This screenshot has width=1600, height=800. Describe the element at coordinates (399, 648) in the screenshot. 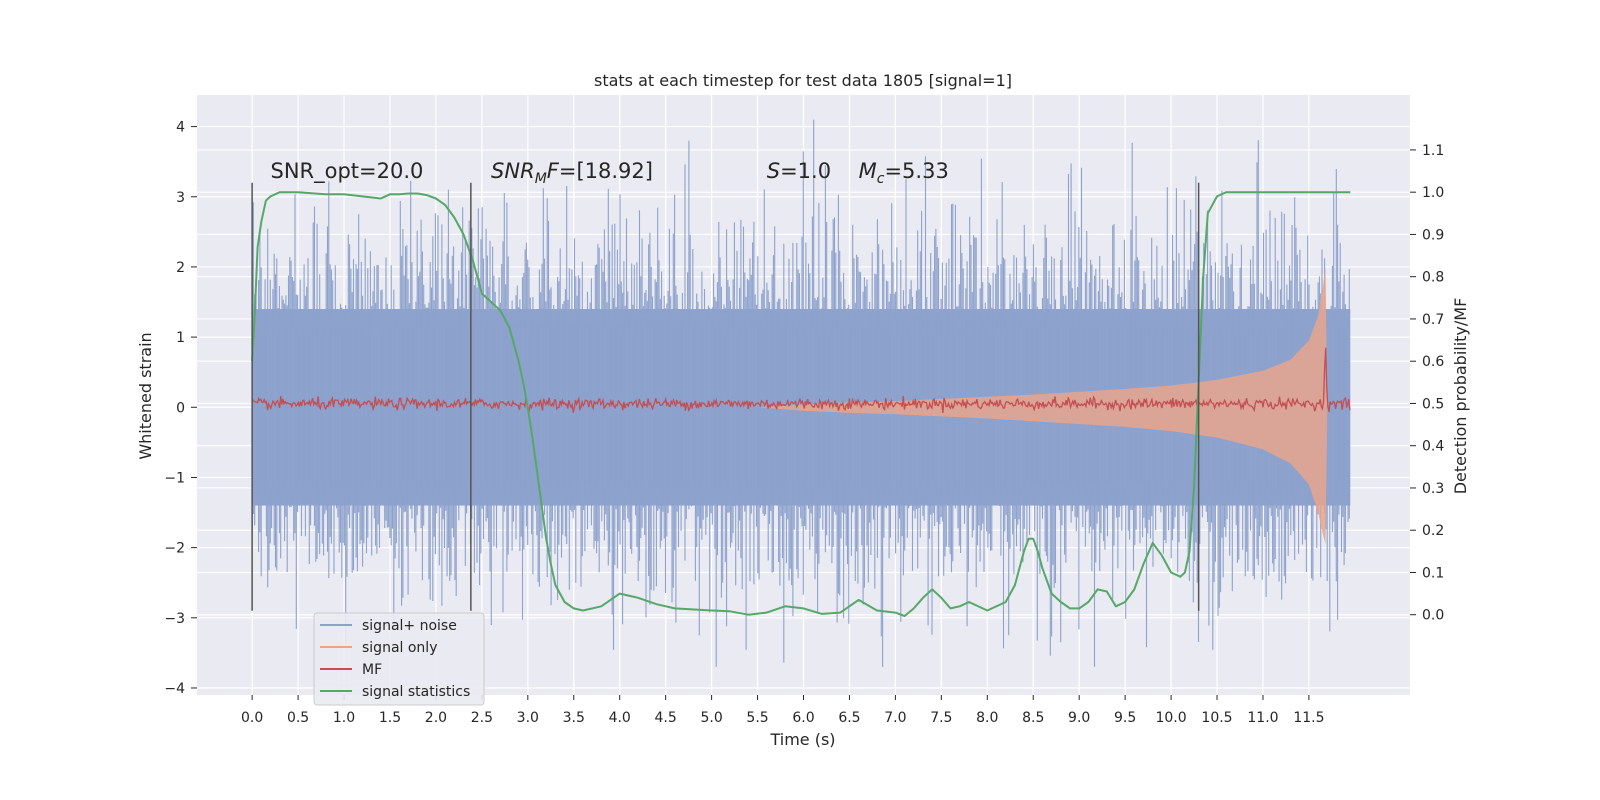

I see `legend-label: signal only` at that location.